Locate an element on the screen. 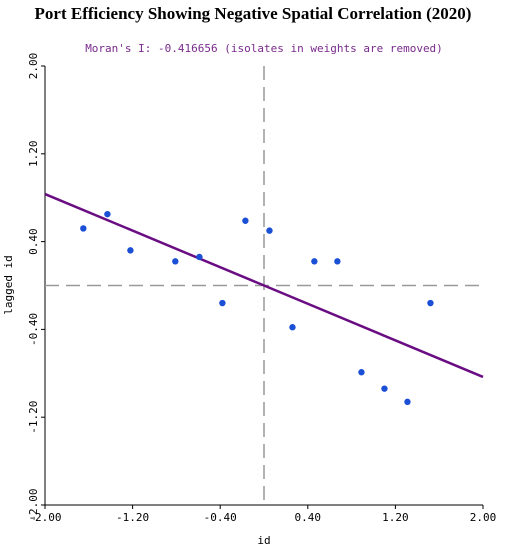 The image size is (506, 550). y-tick-label: 1.20 is located at coordinates (33, 154).